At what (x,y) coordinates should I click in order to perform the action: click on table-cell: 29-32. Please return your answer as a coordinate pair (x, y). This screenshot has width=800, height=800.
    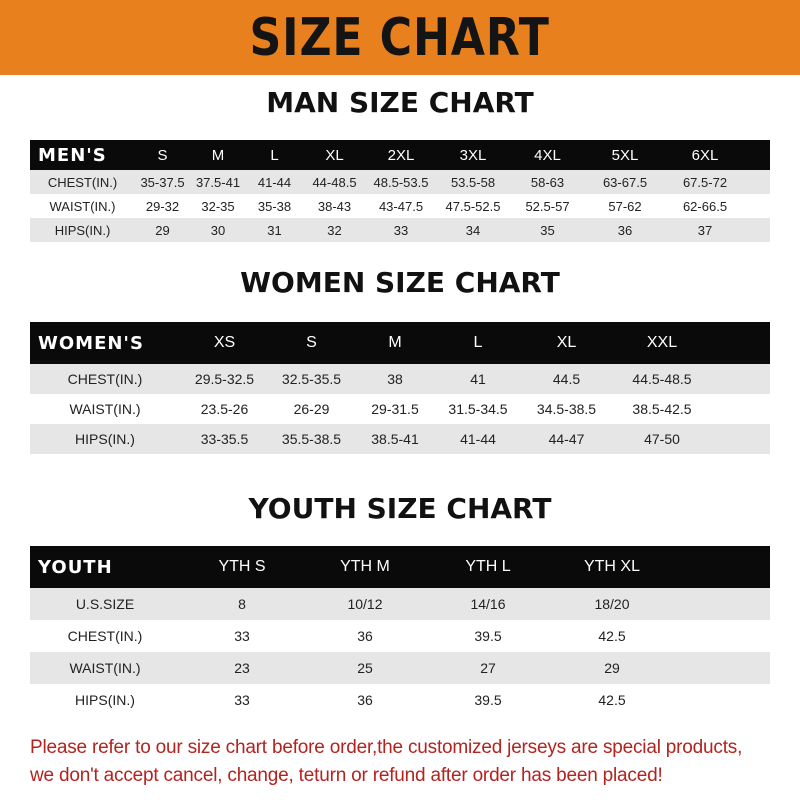
    Looking at the image, I should click on (162, 206).